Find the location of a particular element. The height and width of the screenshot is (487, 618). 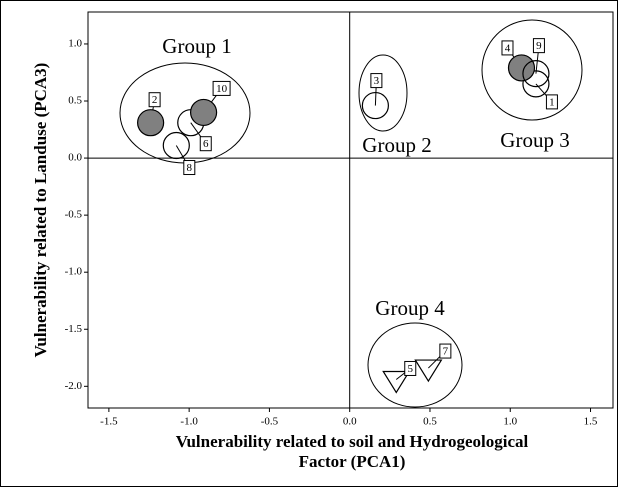

point-label: 4 is located at coordinates (508, 48).